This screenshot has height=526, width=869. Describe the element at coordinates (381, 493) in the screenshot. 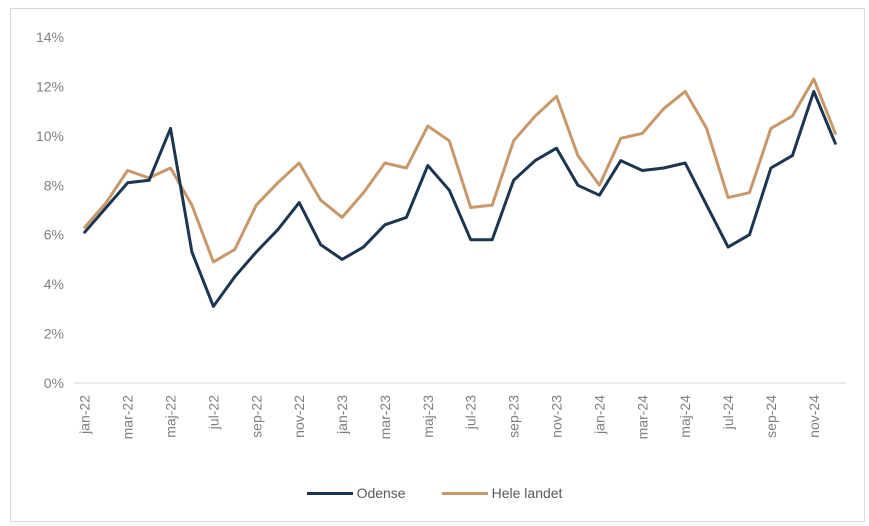

I see `legend-label-odense: Odense` at that location.